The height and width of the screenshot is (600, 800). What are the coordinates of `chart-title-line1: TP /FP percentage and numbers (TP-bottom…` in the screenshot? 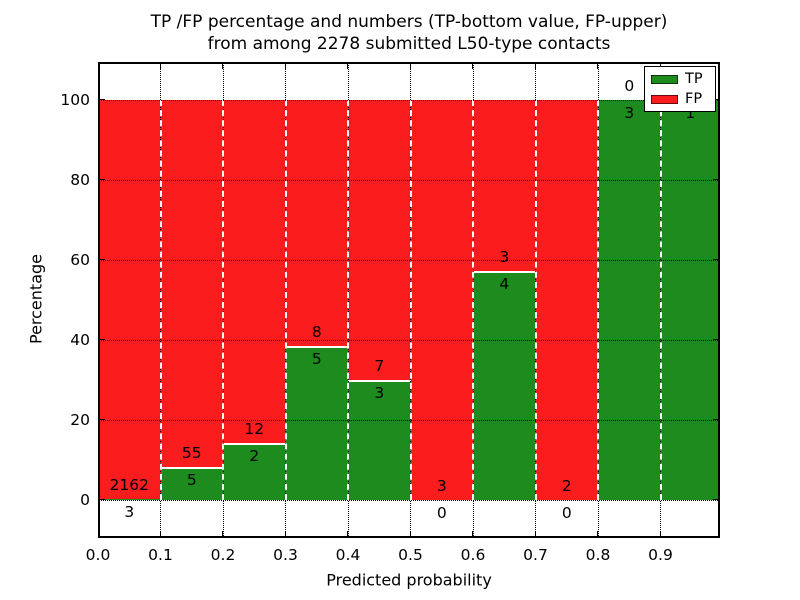 It's located at (409, 22).